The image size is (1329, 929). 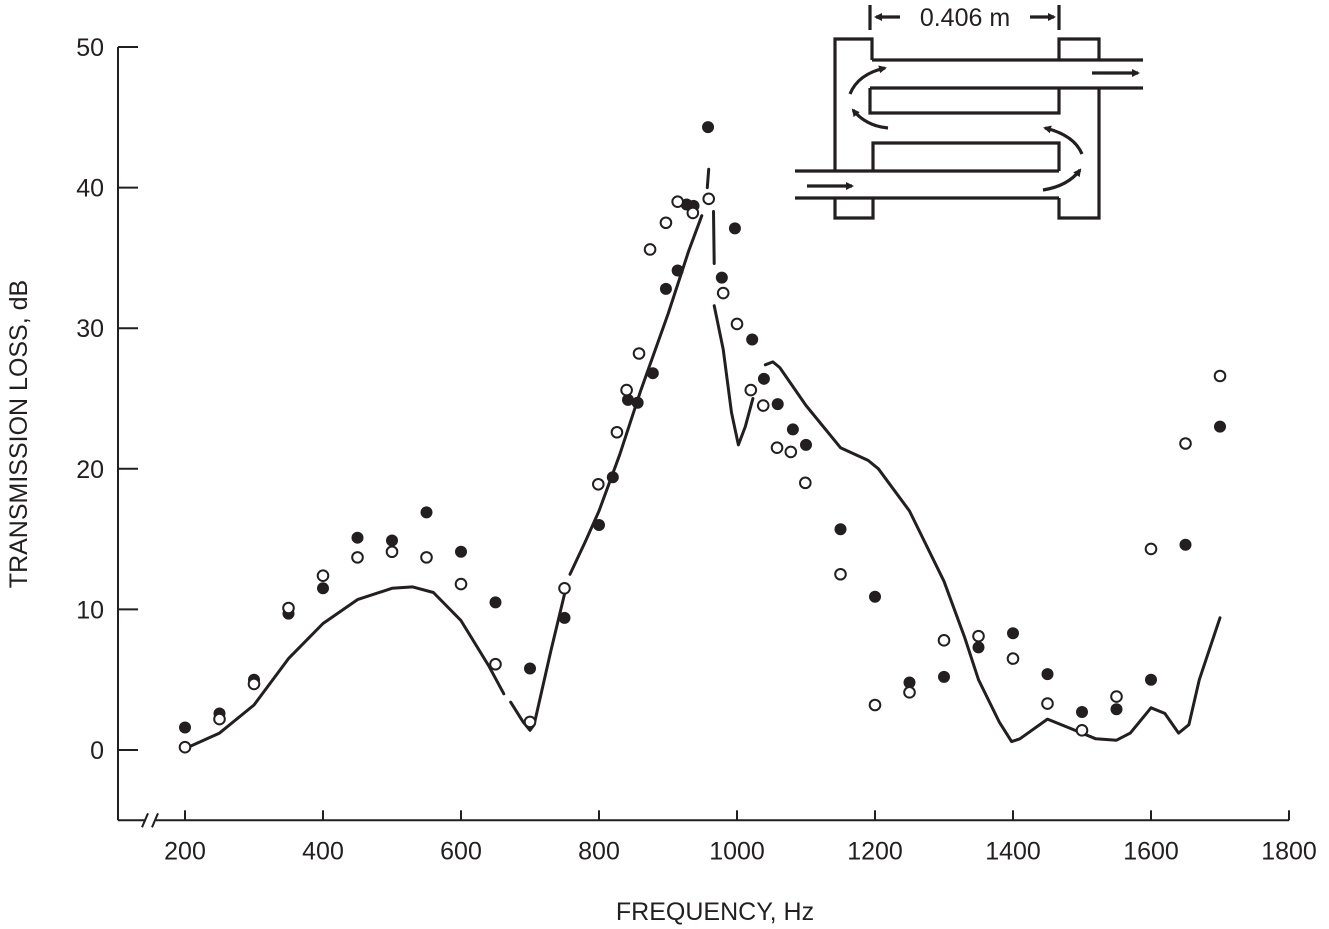 What do you see at coordinates (599, 851) in the screenshot?
I see `x-tick-label: 800` at bounding box center [599, 851].